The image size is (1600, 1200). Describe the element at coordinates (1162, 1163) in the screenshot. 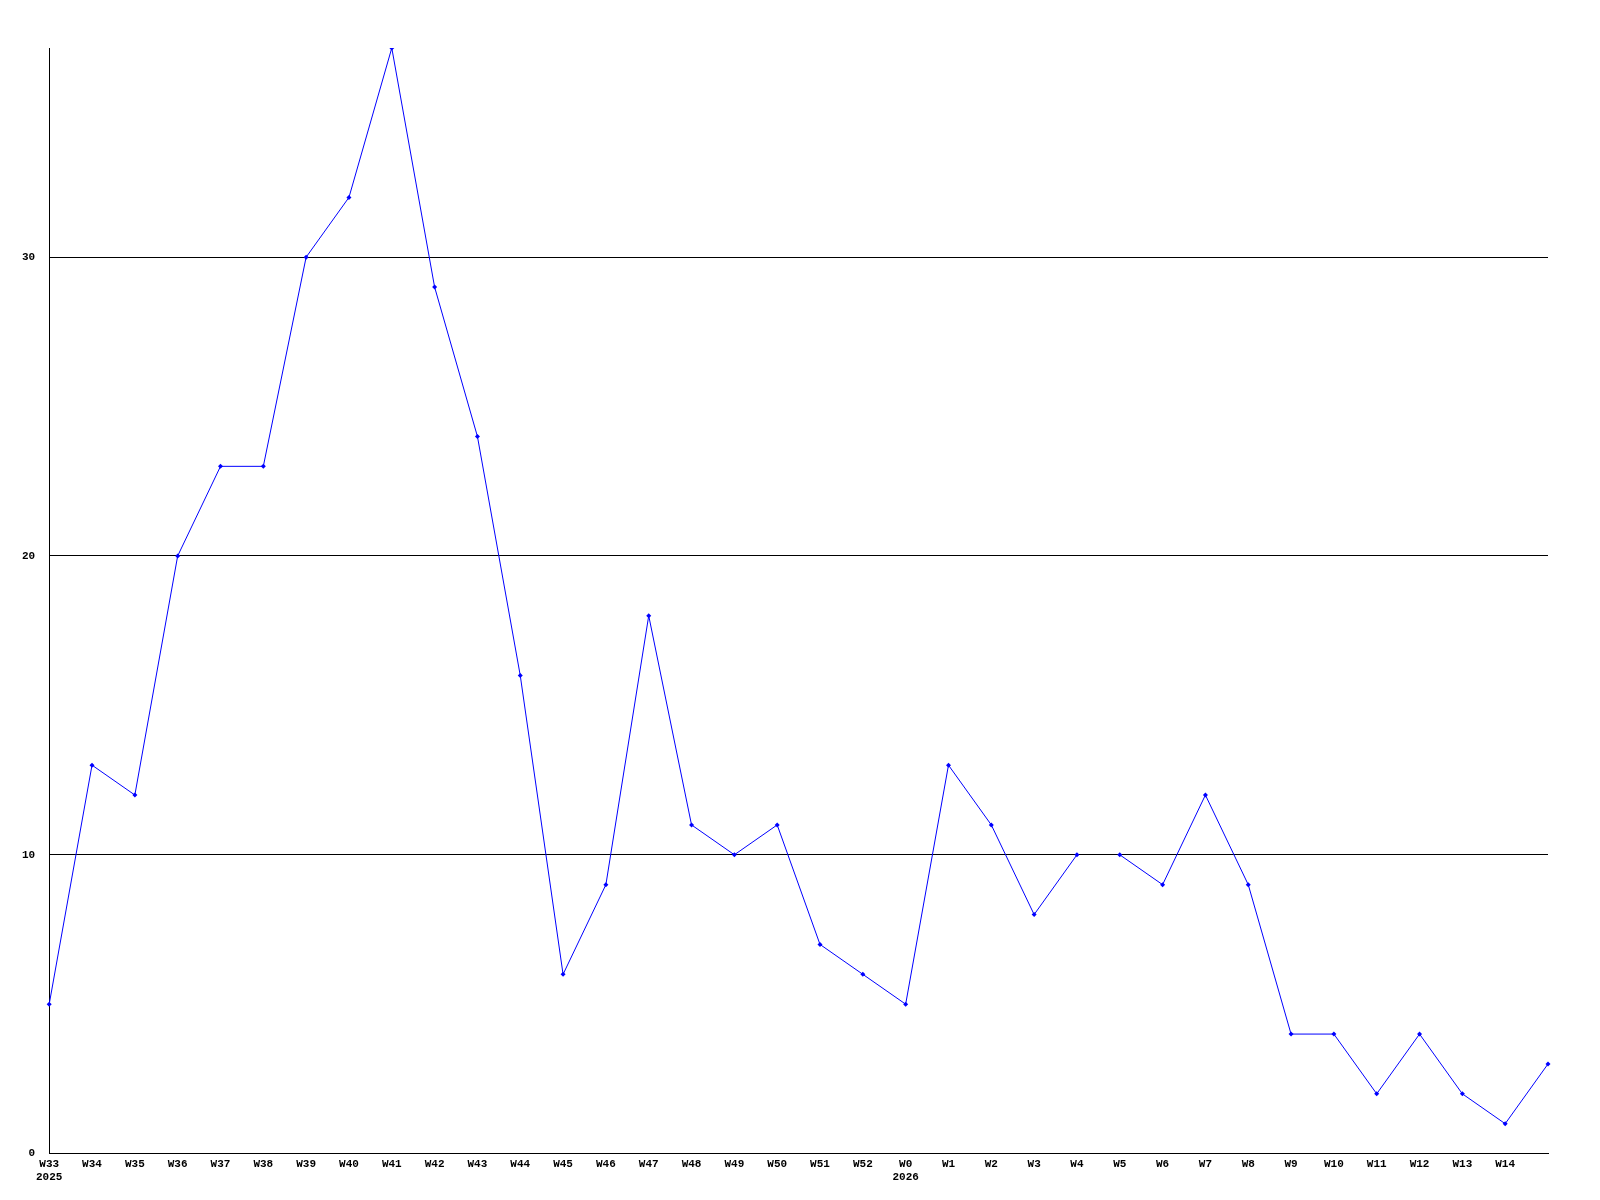

I see `x-tick-label: W6` at that location.